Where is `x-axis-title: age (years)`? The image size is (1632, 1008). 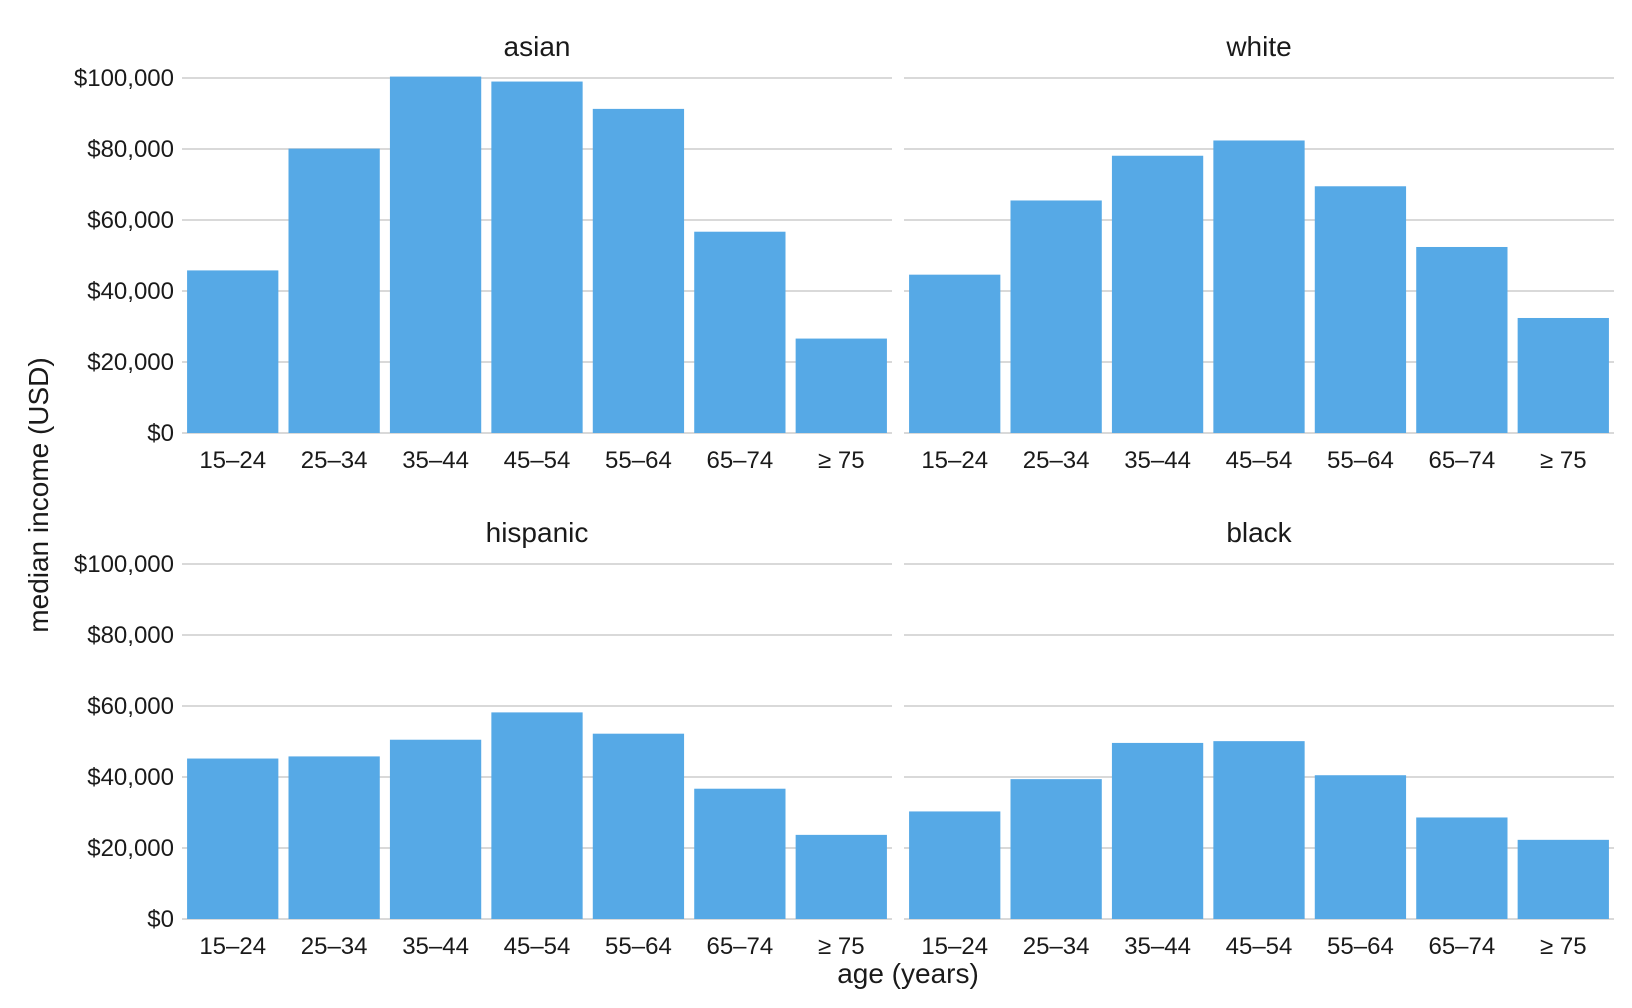 x-axis-title: age (years) is located at coordinates (908, 973).